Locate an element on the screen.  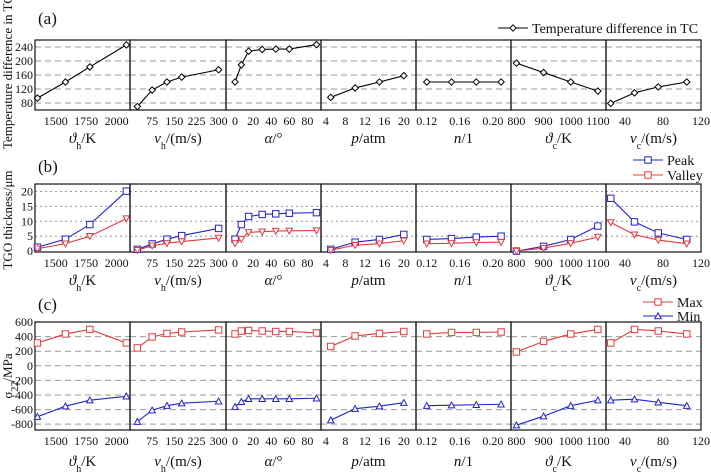
x-tick-label: 1000 is located at coordinates (571, 441).